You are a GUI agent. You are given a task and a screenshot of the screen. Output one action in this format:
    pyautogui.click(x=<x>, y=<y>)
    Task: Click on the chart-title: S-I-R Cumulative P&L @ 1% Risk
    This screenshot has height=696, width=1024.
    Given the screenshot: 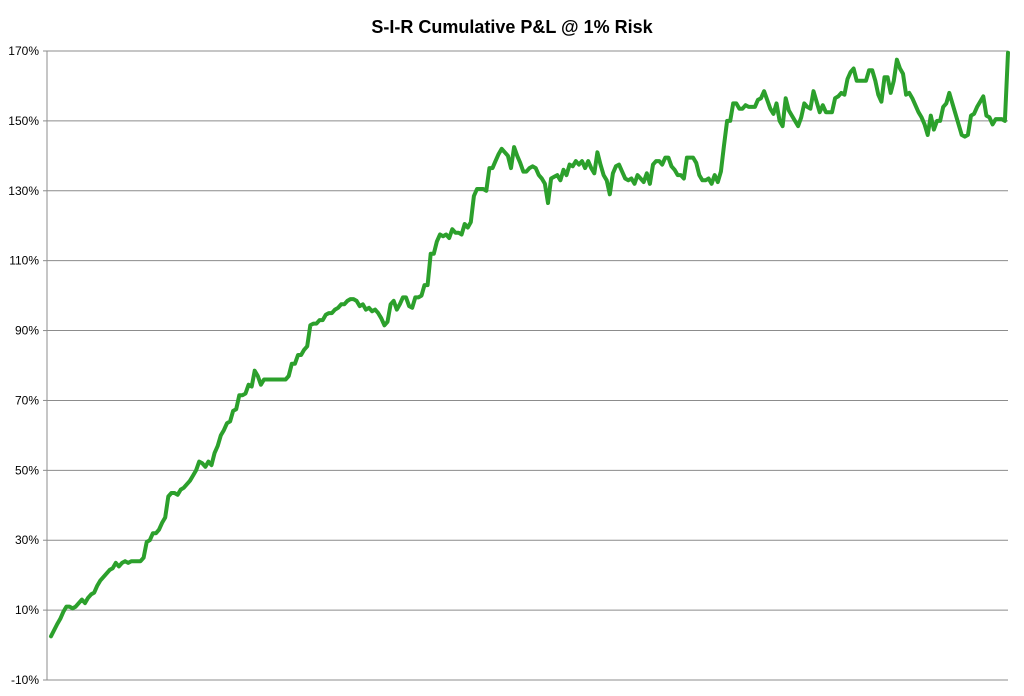 What is the action you would take?
    pyautogui.click(x=512, y=27)
    